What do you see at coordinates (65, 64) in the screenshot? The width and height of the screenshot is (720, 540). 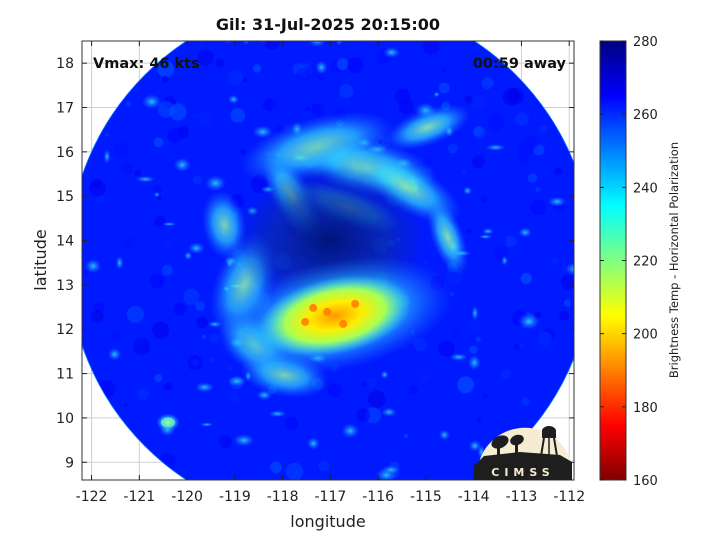 I see `y-tick-label: 18` at bounding box center [65, 64].